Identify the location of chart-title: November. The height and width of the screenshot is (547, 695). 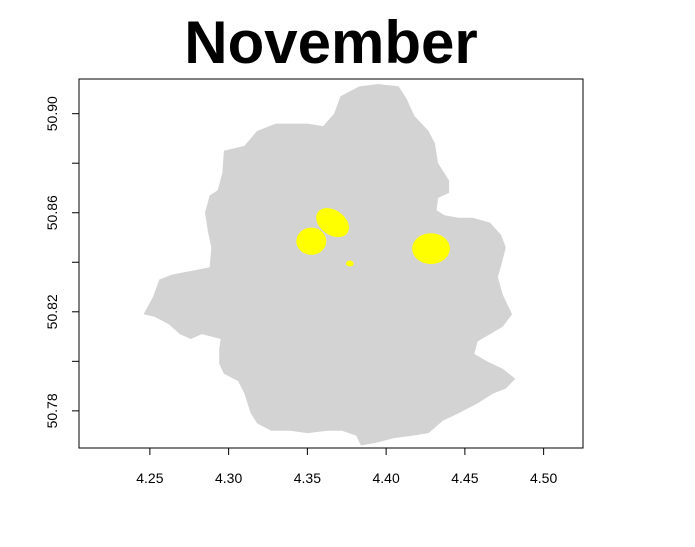
(330, 42).